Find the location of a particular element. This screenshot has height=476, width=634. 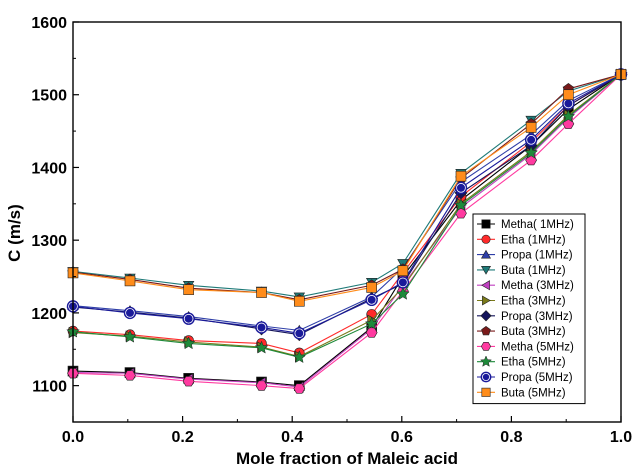

legend-item: Buta (3MHz) is located at coordinates (521, 332).